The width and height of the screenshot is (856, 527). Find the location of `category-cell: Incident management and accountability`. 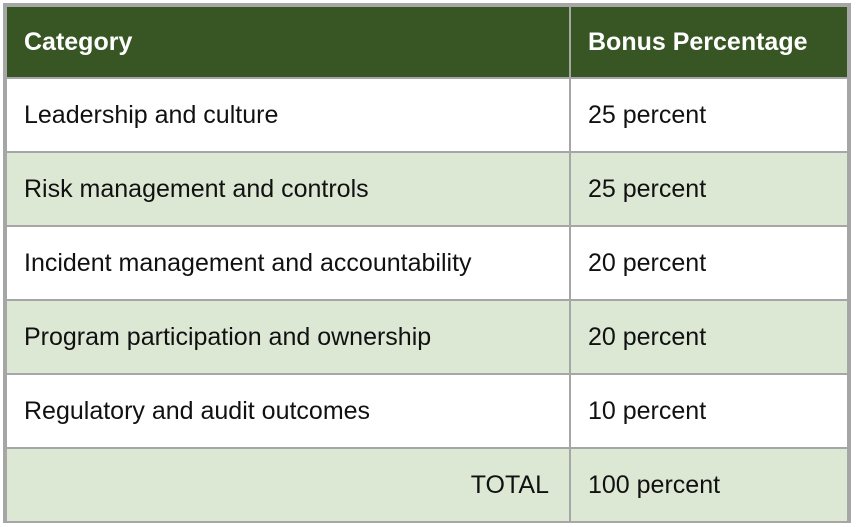

category-cell: Incident management and accountability is located at coordinates (288, 263).